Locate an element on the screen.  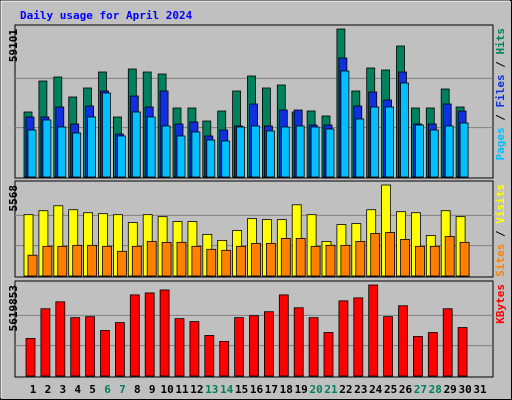
legend: KBytes is located at coordinates (500, 304).